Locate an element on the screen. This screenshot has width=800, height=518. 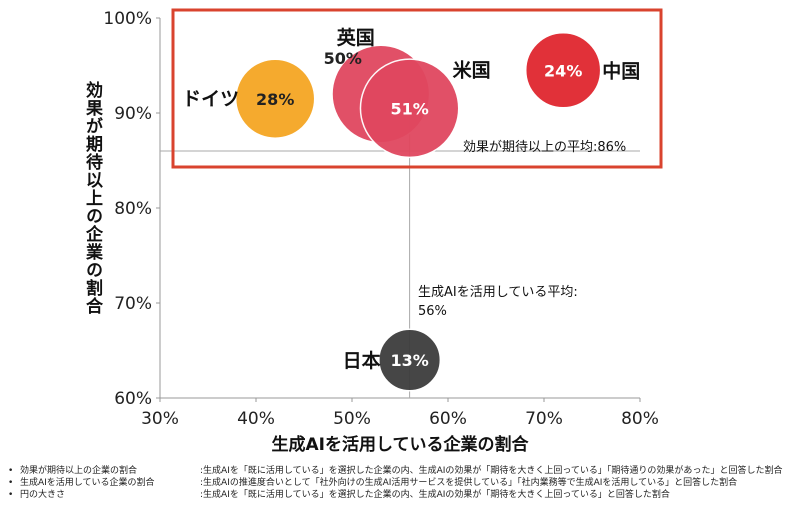
y-tick-label: 60% is located at coordinates (133, 399).